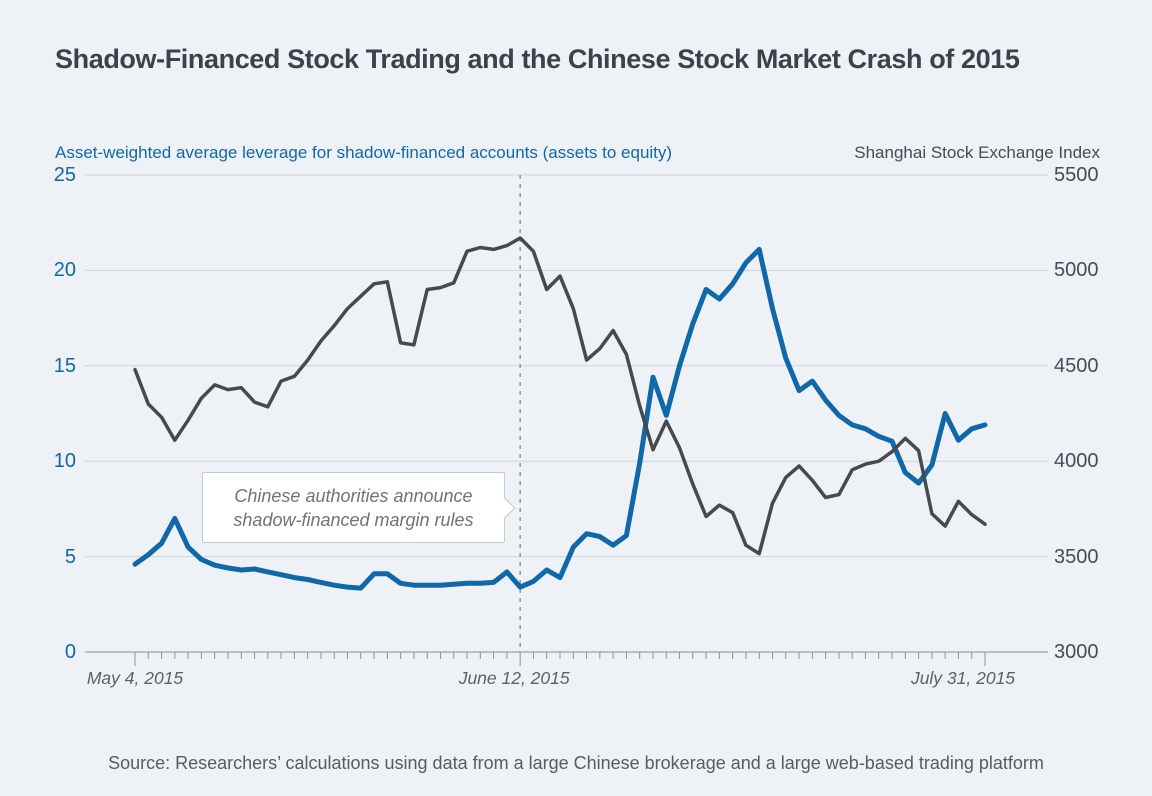 This screenshot has width=1152, height=796. Describe the element at coordinates (353, 519) in the screenshot. I see `annotation-text-line2: shadow-financed margin rules` at that location.